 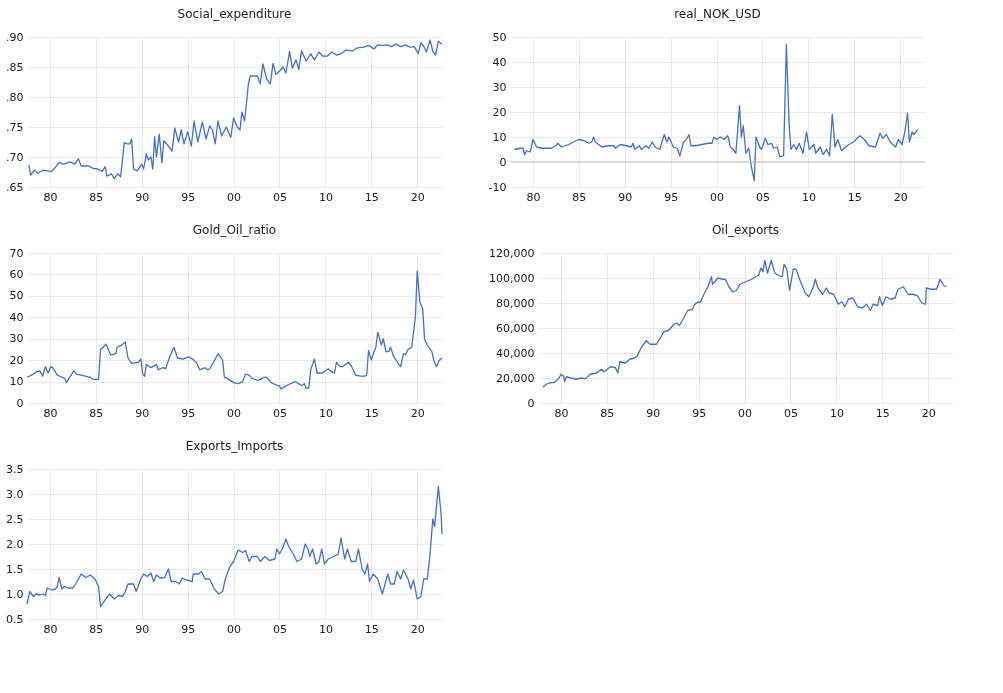 I want to click on y-tick-label: 20,000, so click(x=515, y=378).